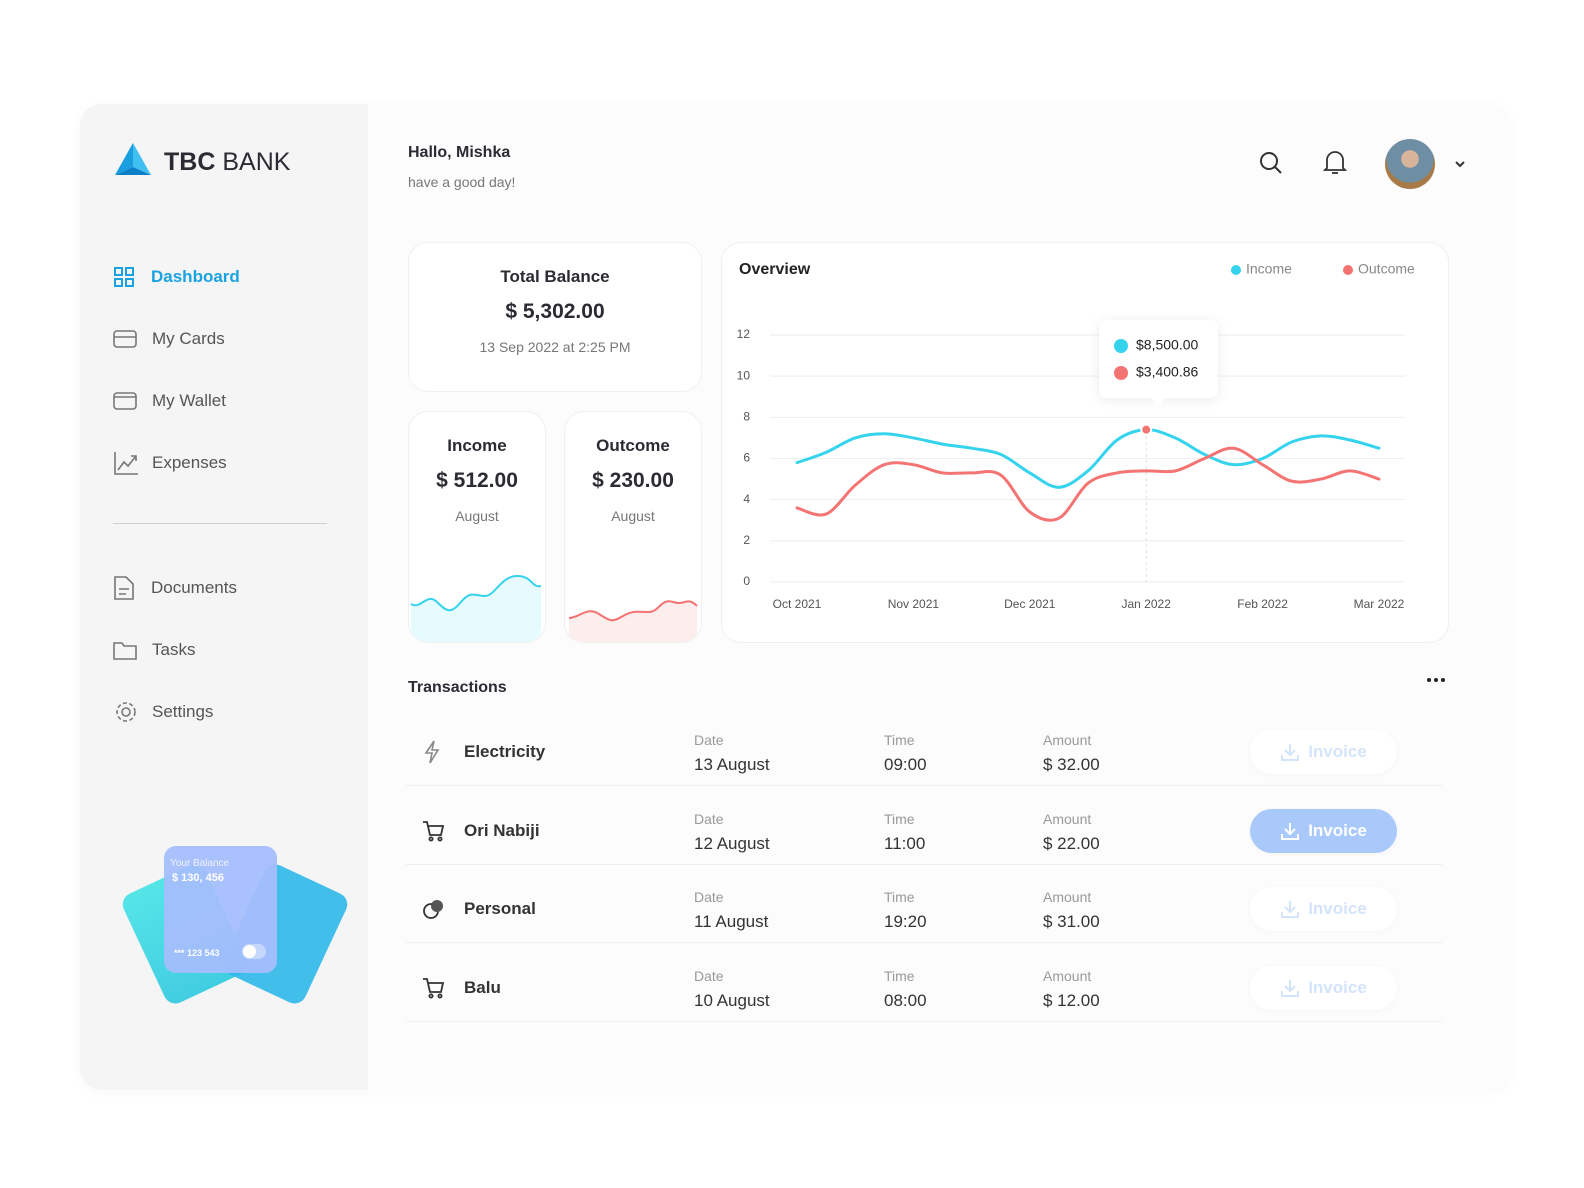 This screenshot has width=1584, height=1188. What do you see at coordinates (477, 527) in the screenshot?
I see `income-card: Income $ 512.00 August` at bounding box center [477, 527].